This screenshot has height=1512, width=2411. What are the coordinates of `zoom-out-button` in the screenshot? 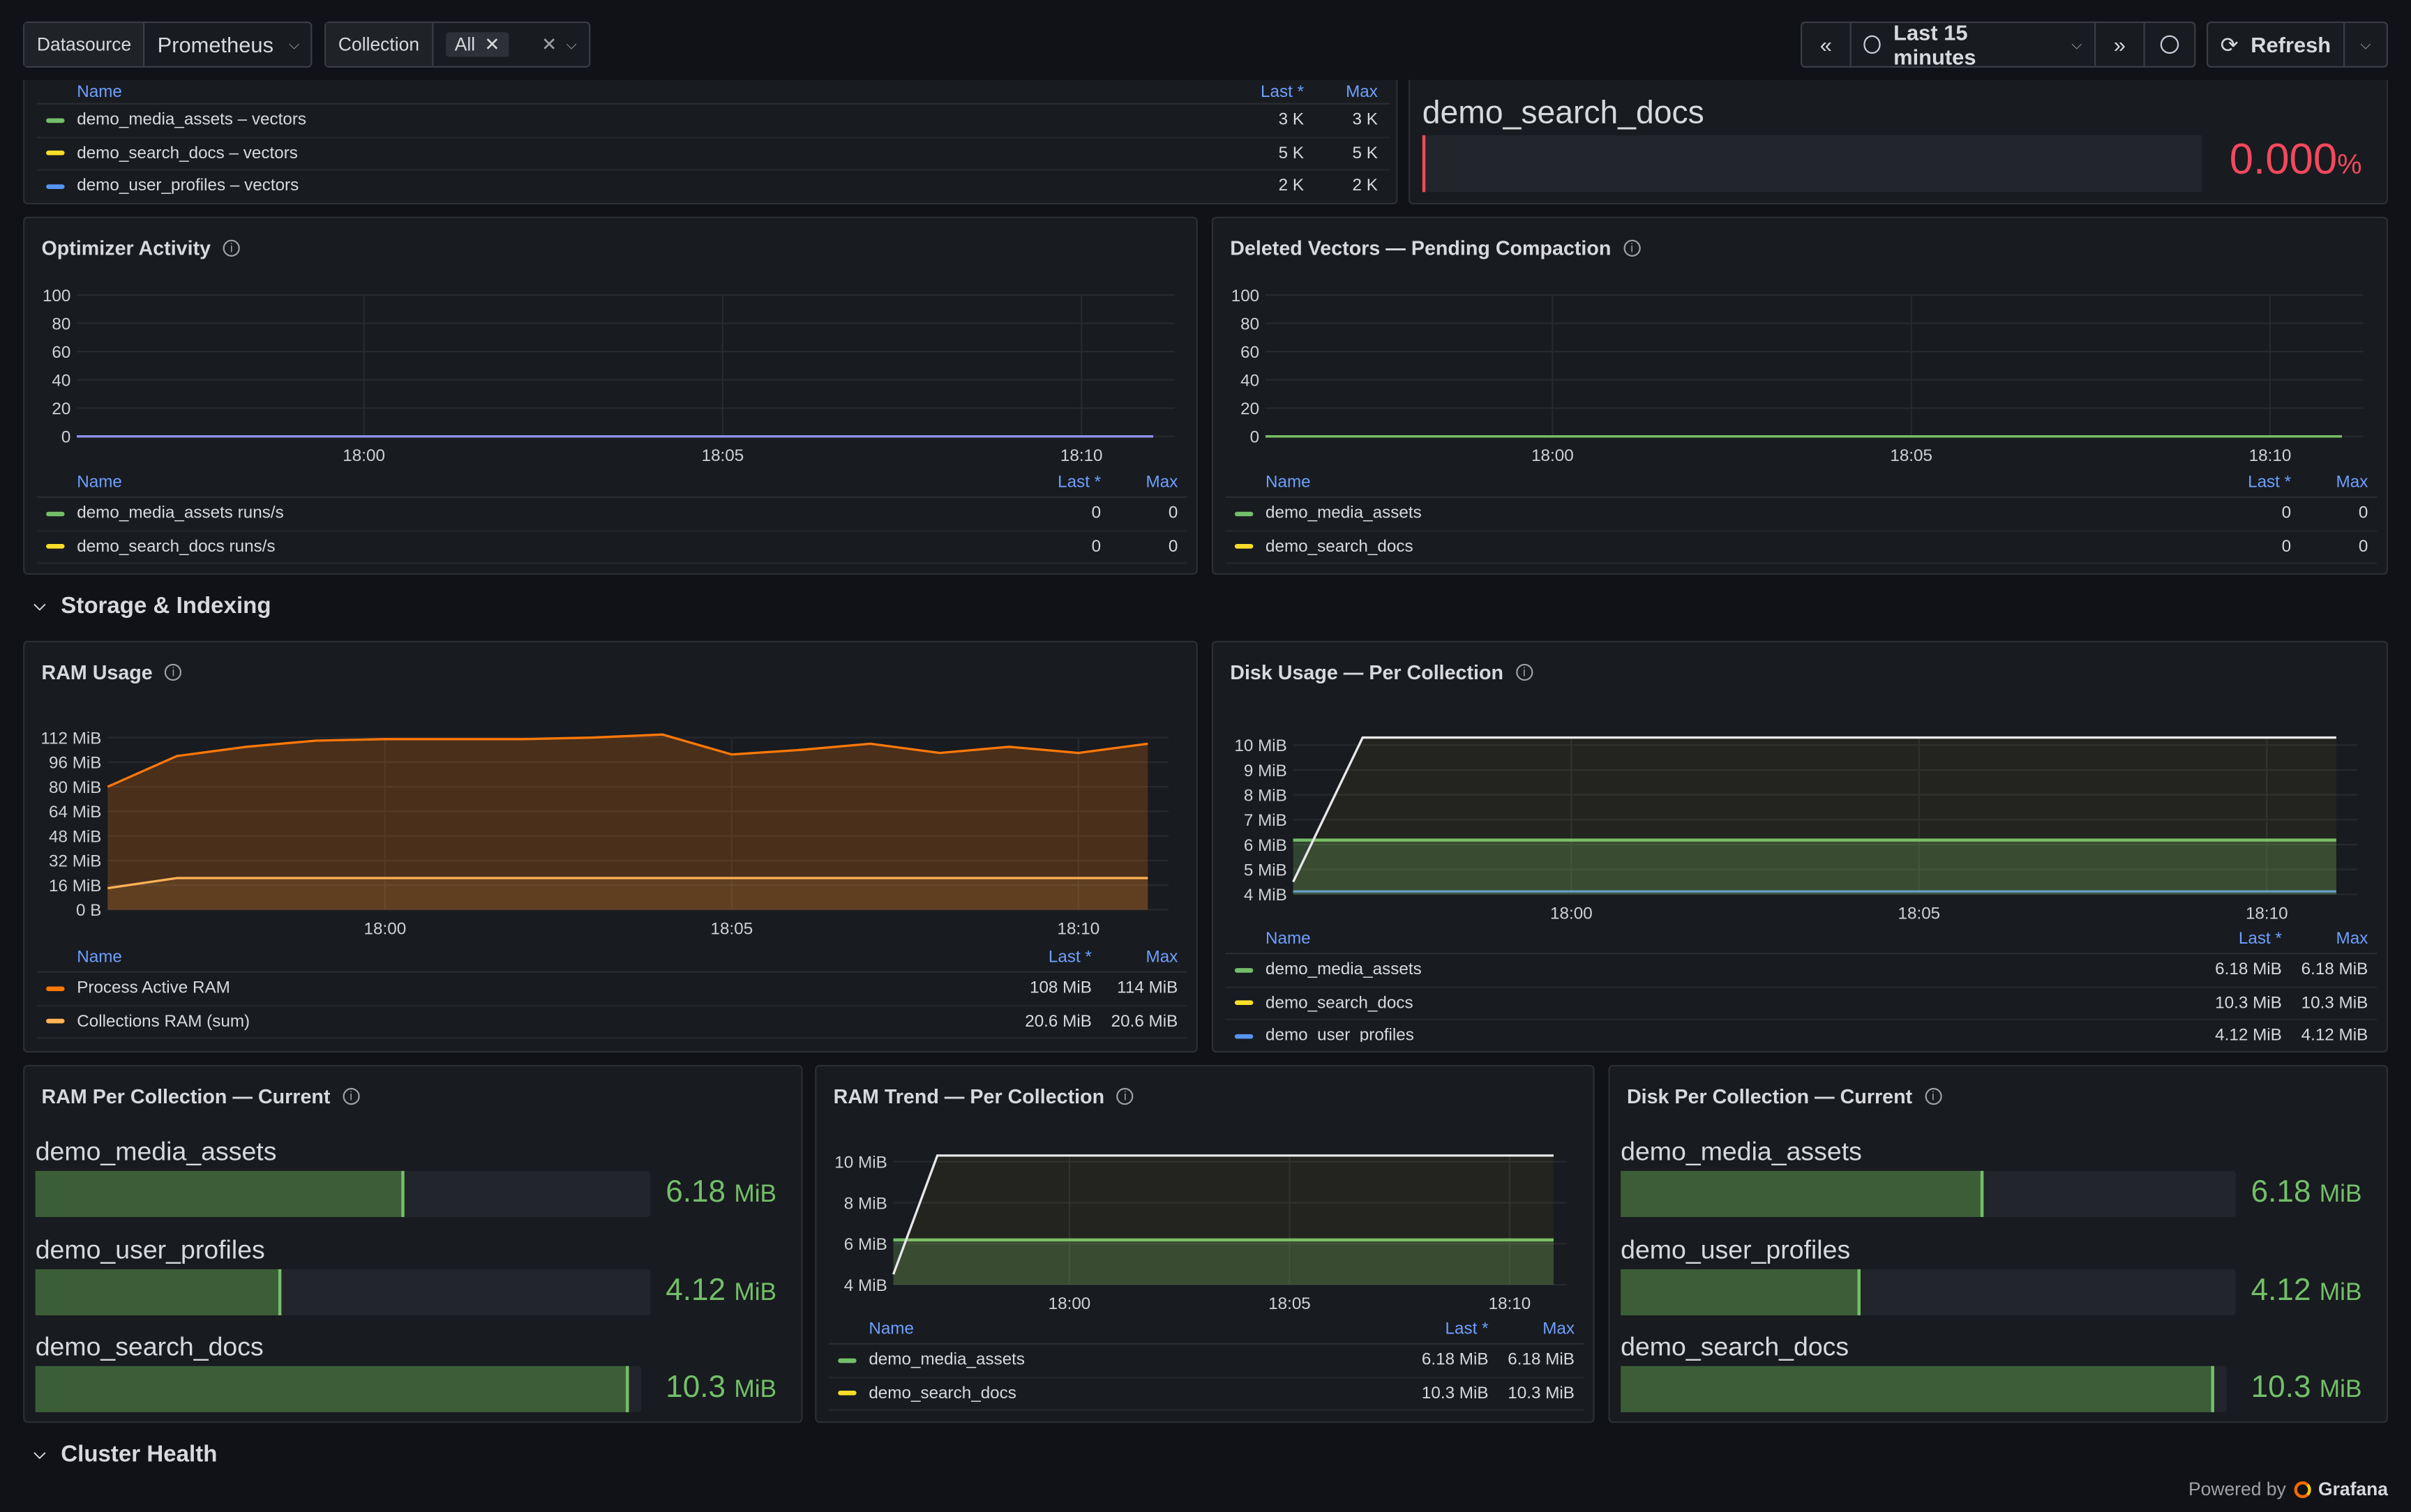 It's located at (2170, 44).